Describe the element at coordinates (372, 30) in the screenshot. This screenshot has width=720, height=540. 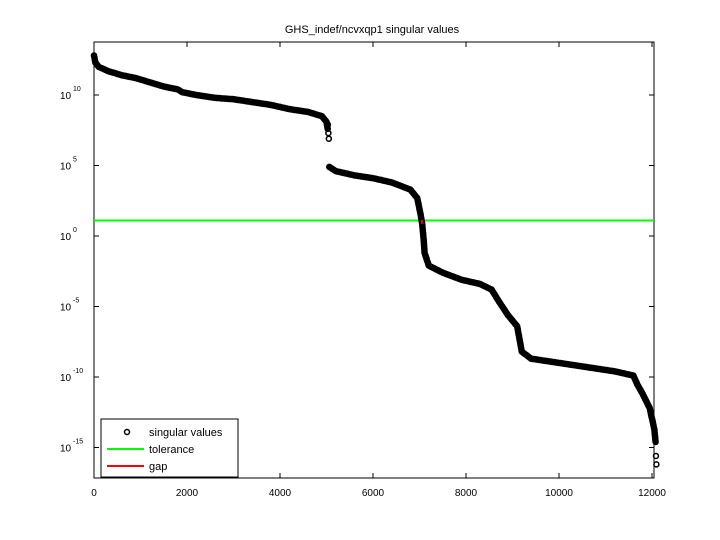
I see `chart-title: GHS_indef/ncvxqp1 singular values` at that location.